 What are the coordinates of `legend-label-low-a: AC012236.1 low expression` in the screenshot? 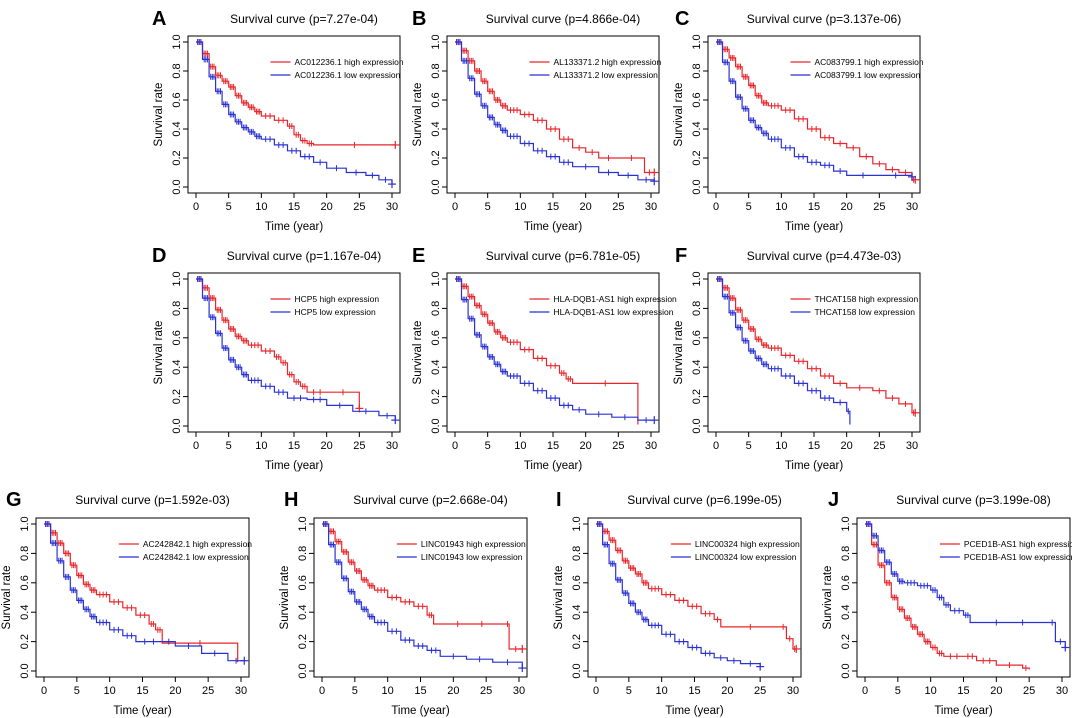 It's located at (347, 75).